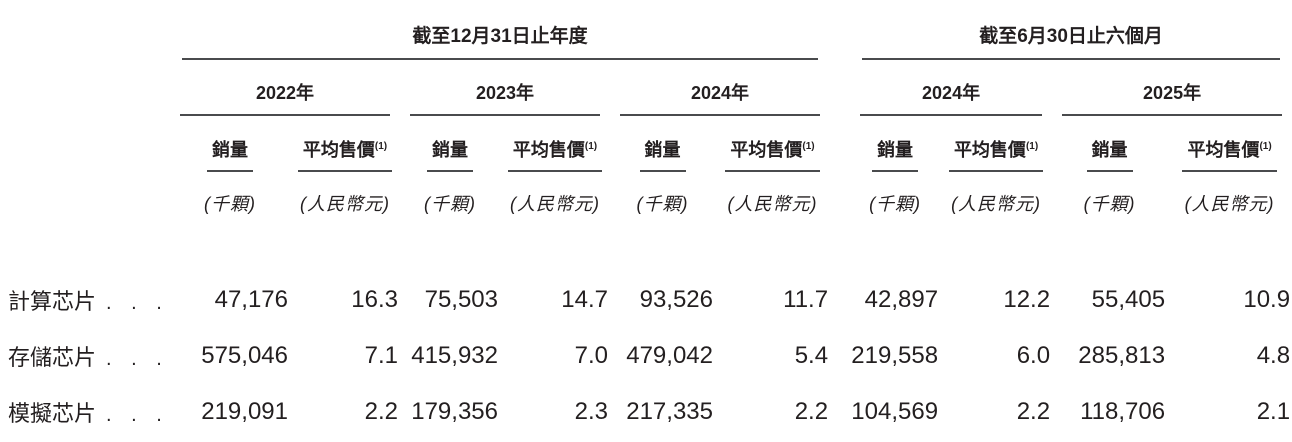 The image size is (1292, 442). Describe the element at coordinates (85, 34) in the screenshot. I see `corner-spacer` at that location.